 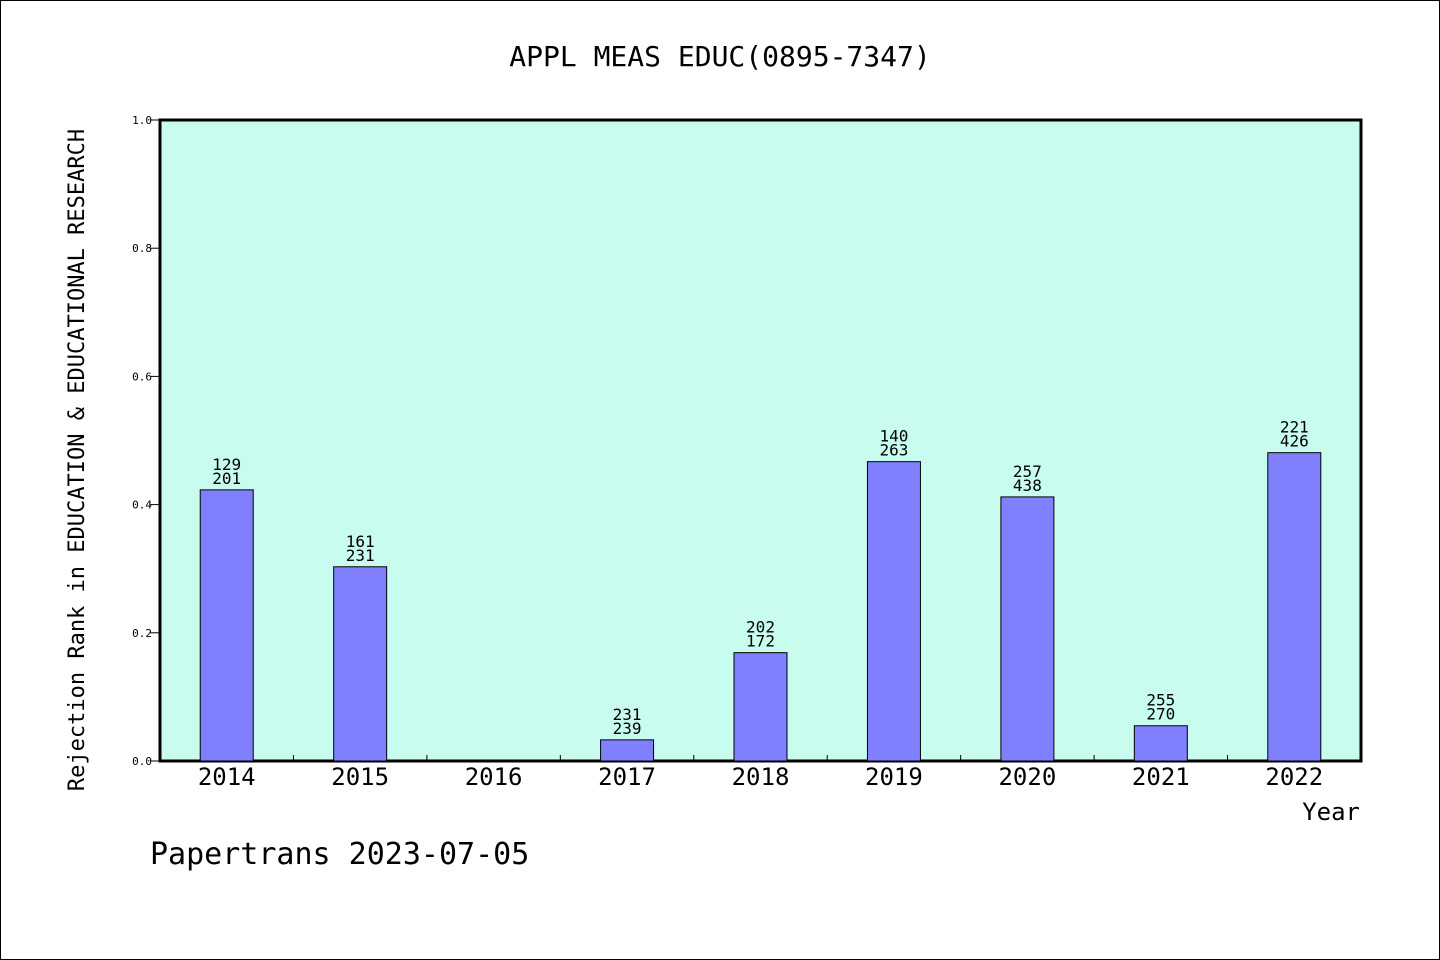 What do you see at coordinates (893, 436) in the screenshot?
I see `bar-label-top: 140` at bounding box center [893, 436].